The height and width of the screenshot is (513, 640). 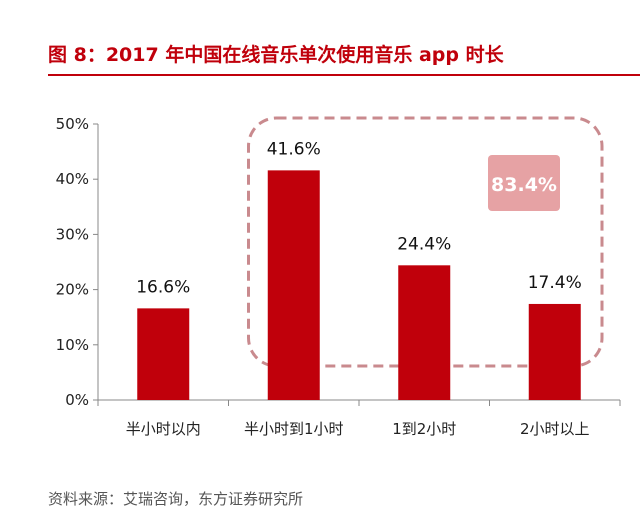 I want to click on data-label: 41.6%, so click(x=294, y=149).